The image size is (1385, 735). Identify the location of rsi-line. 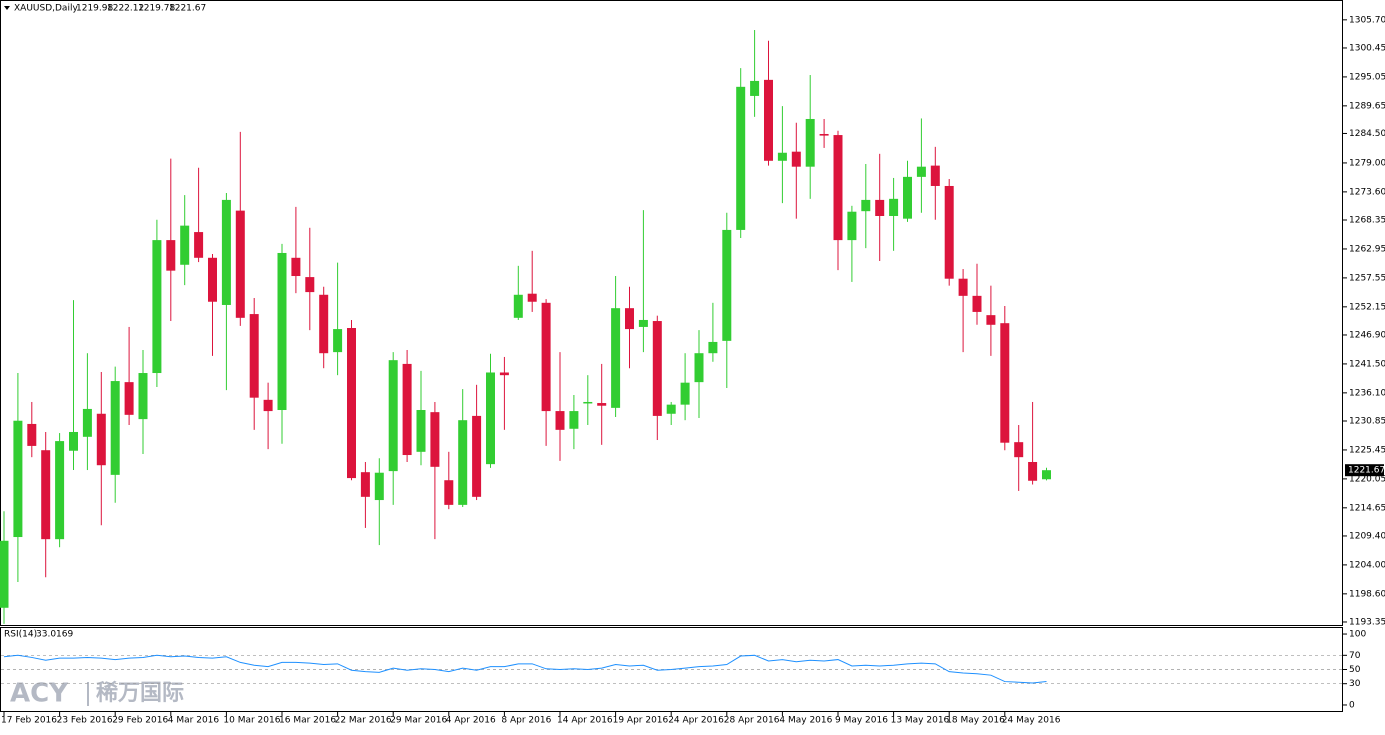
(525, 669).